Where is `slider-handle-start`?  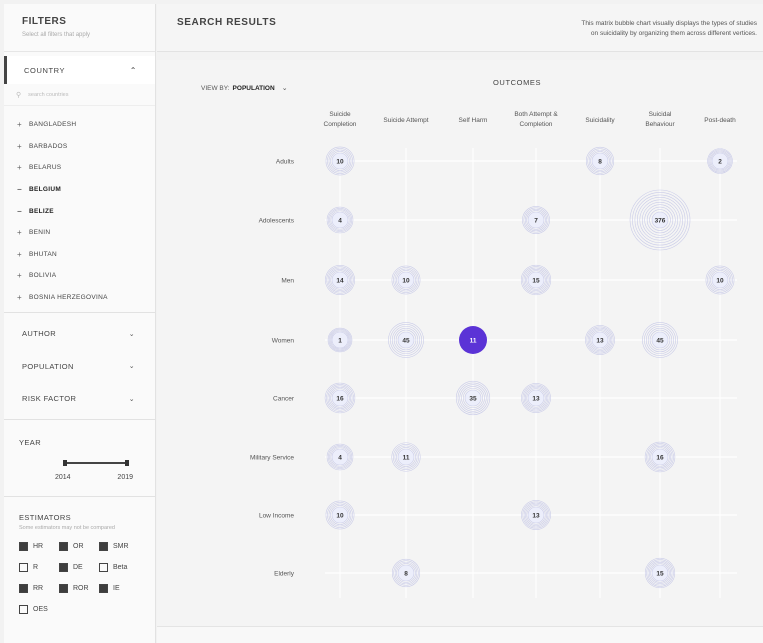 slider-handle-start is located at coordinates (65, 462).